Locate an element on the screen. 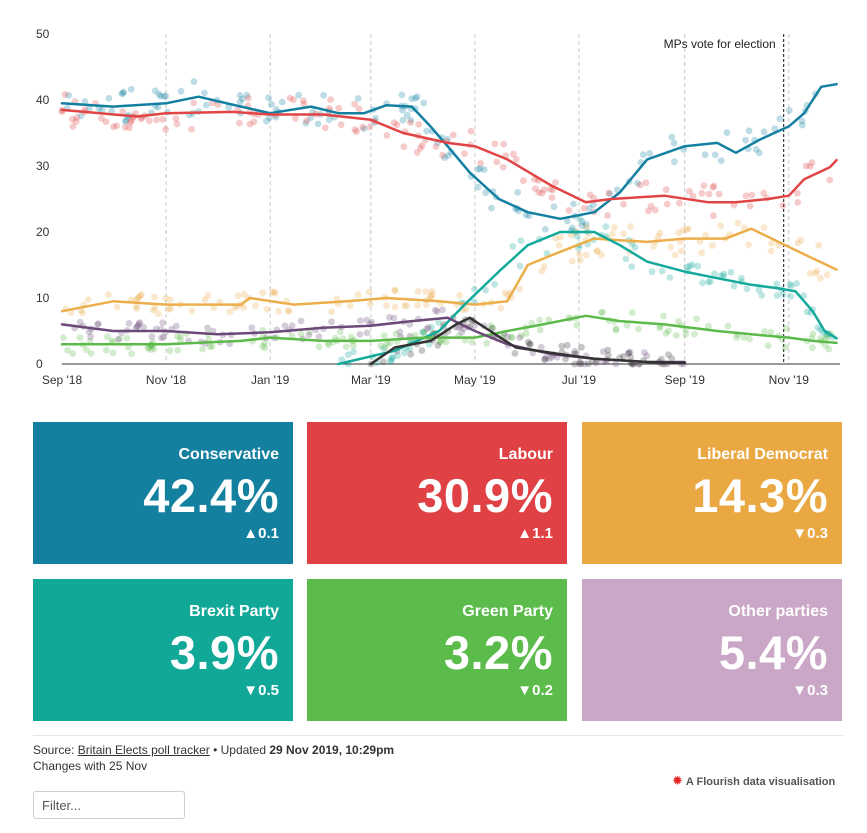 The width and height of the screenshot is (867, 833). card-liberal-democrat: Liberal Democrat 14.3% ▼0.3 is located at coordinates (712, 493).